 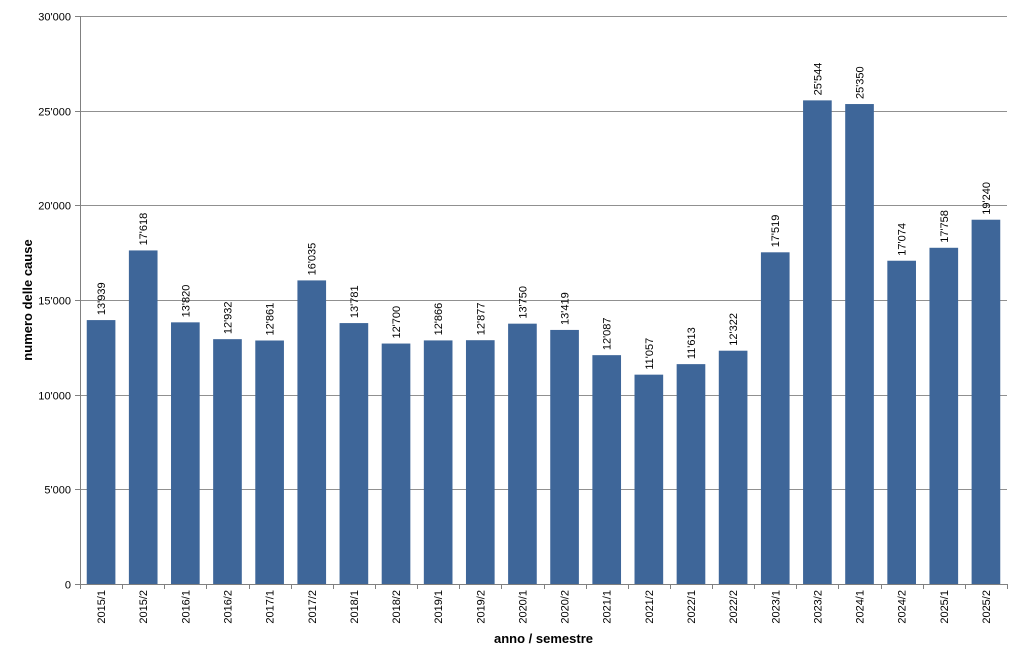 I want to click on y-tick-label: 0, so click(x=68, y=586).